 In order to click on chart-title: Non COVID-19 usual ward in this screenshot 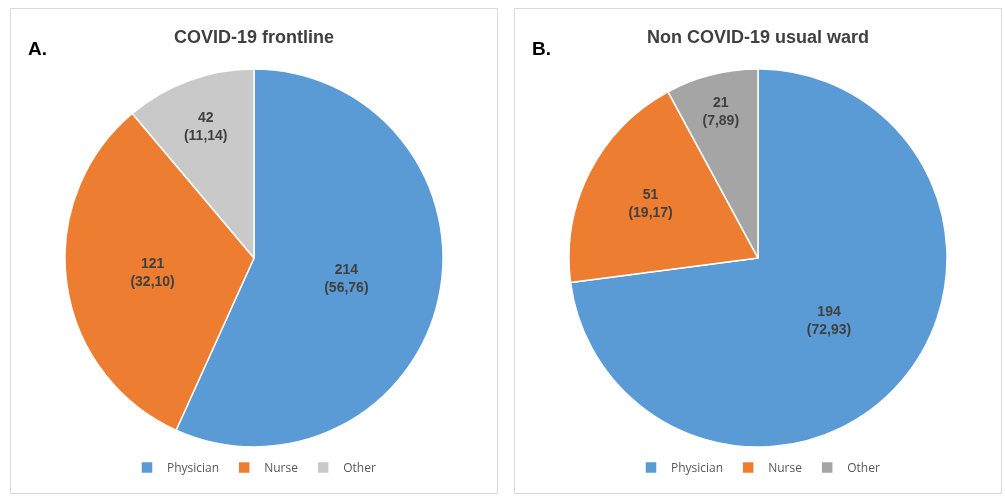, I will do `click(758, 37)`.